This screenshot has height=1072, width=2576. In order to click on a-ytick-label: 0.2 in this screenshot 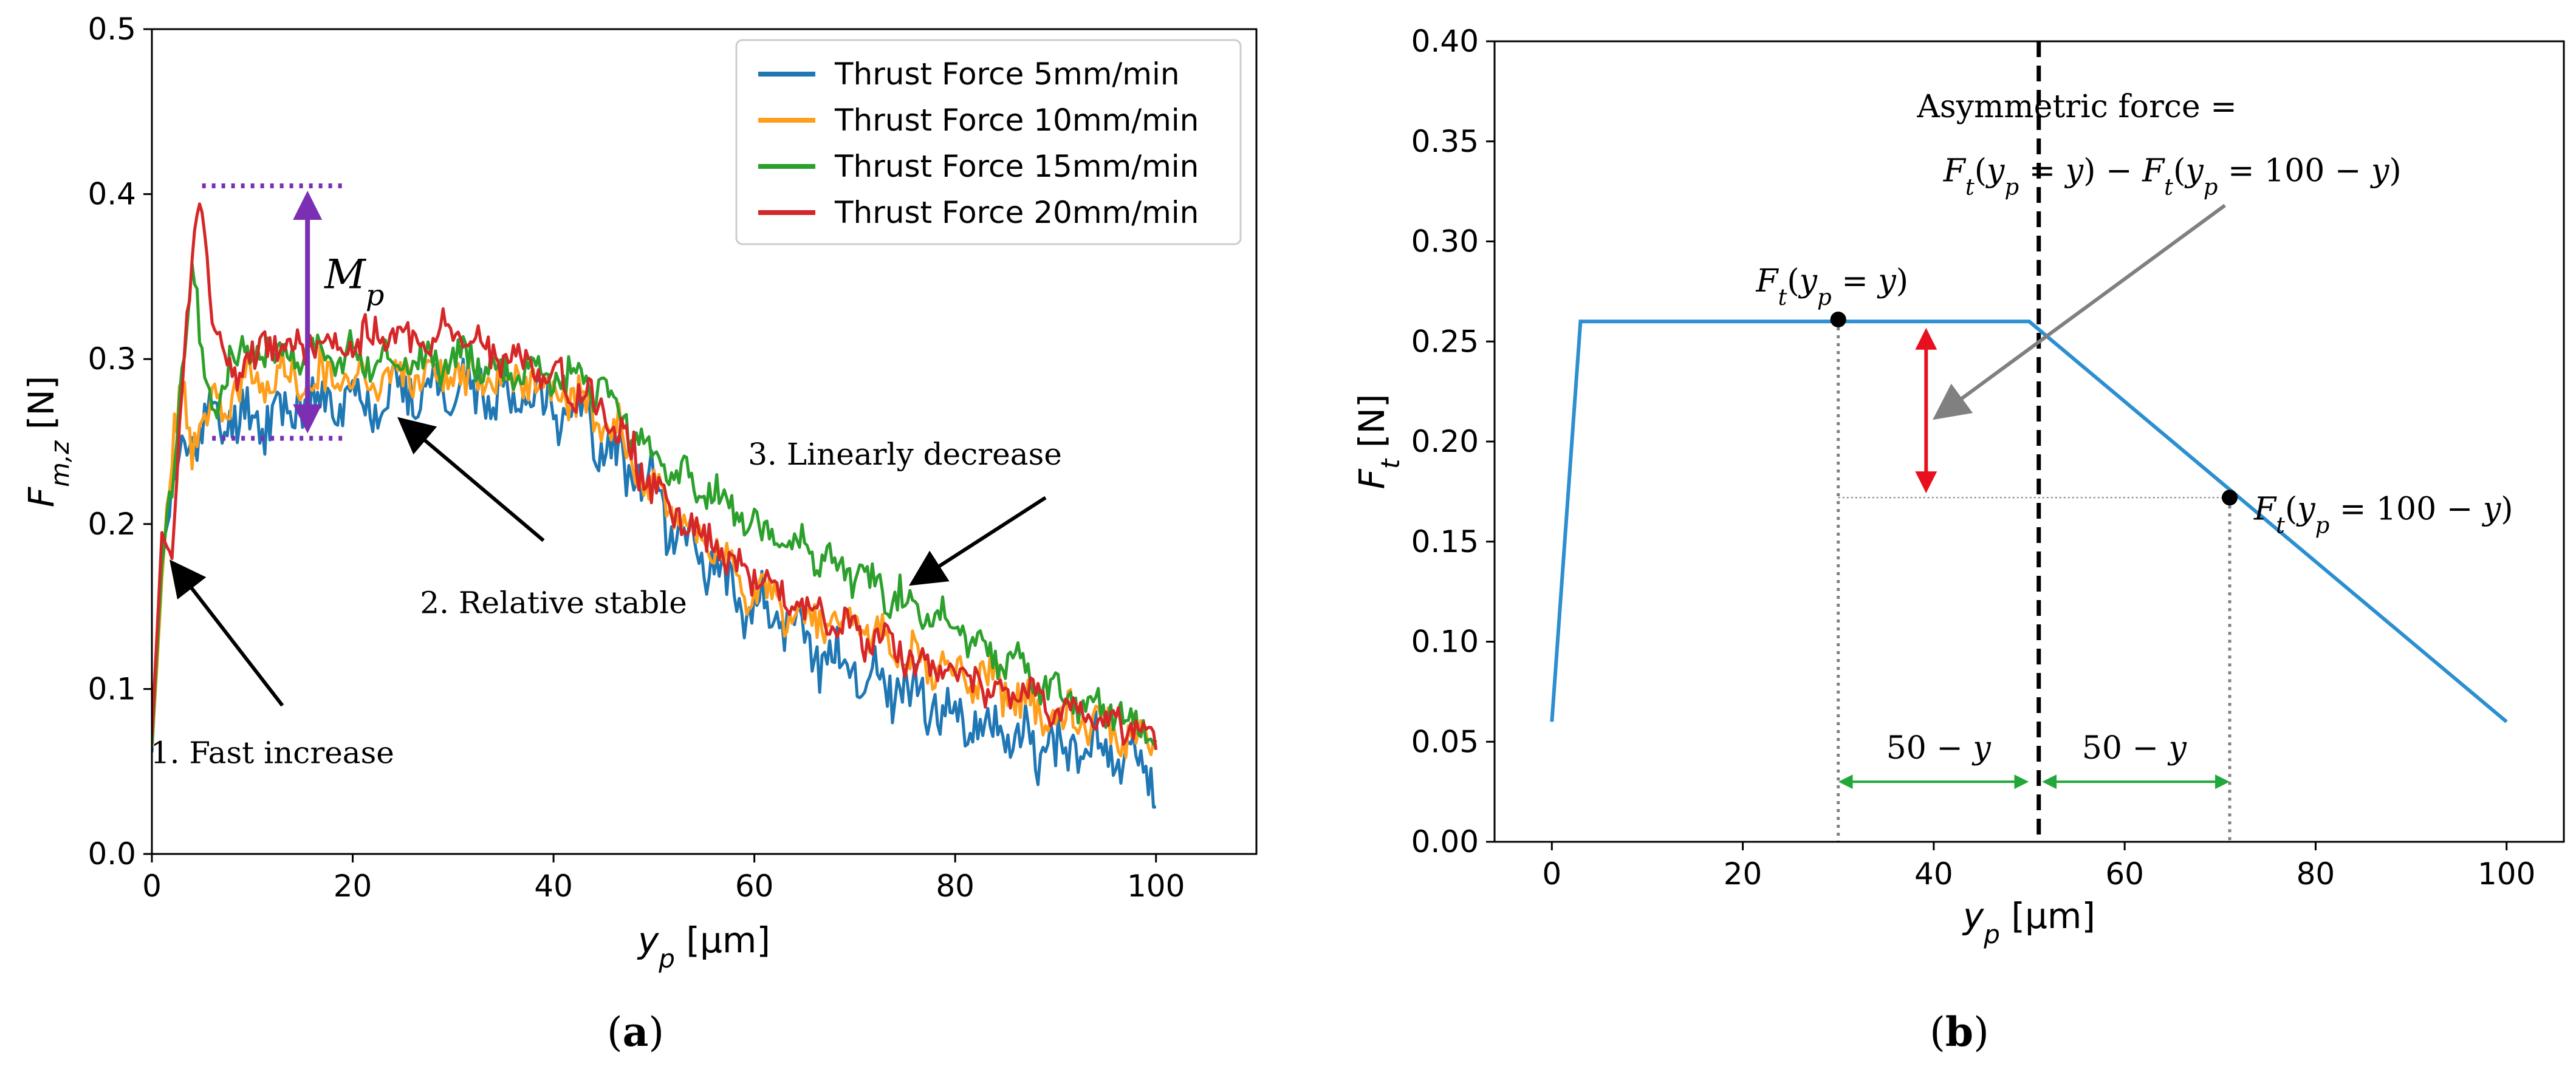, I will do `click(111, 524)`.